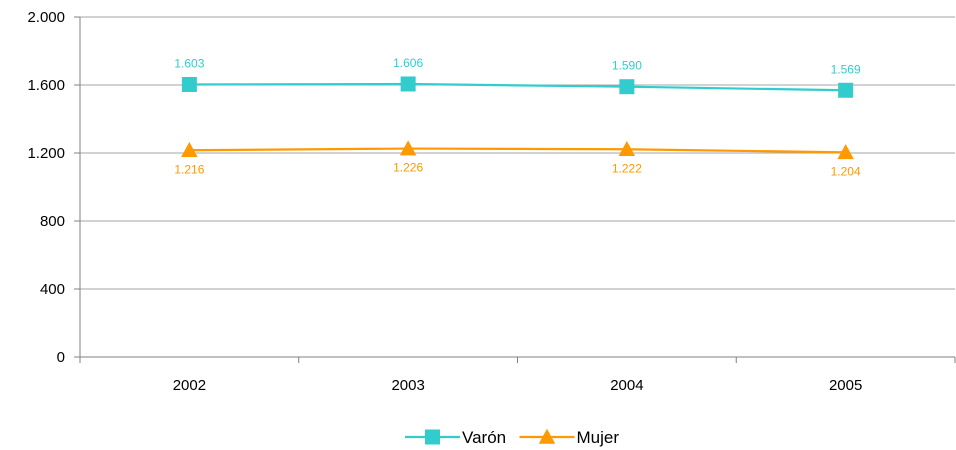 This screenshot has height=450, width=956. I want to click on legend-label: Mujer, so click(598, 437).